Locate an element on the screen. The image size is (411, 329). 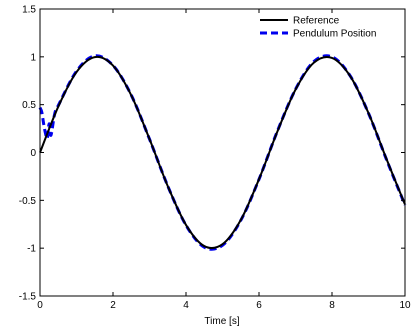
legend: Reference Pendulum Position is located at coordinates (318, 28).